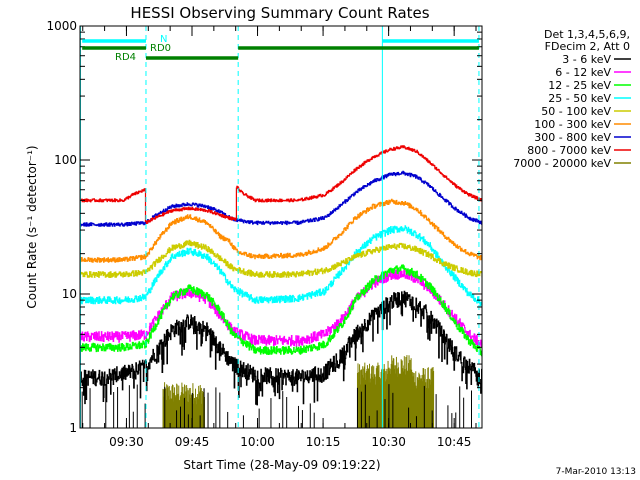 Image resolution: width=640 pixels, height=480 pixels. What do you see at coordinates (562, 163) in the screenshot?
I see `legend-label-8: 7000 - 20000 keV` at bounding box center [562, 163].